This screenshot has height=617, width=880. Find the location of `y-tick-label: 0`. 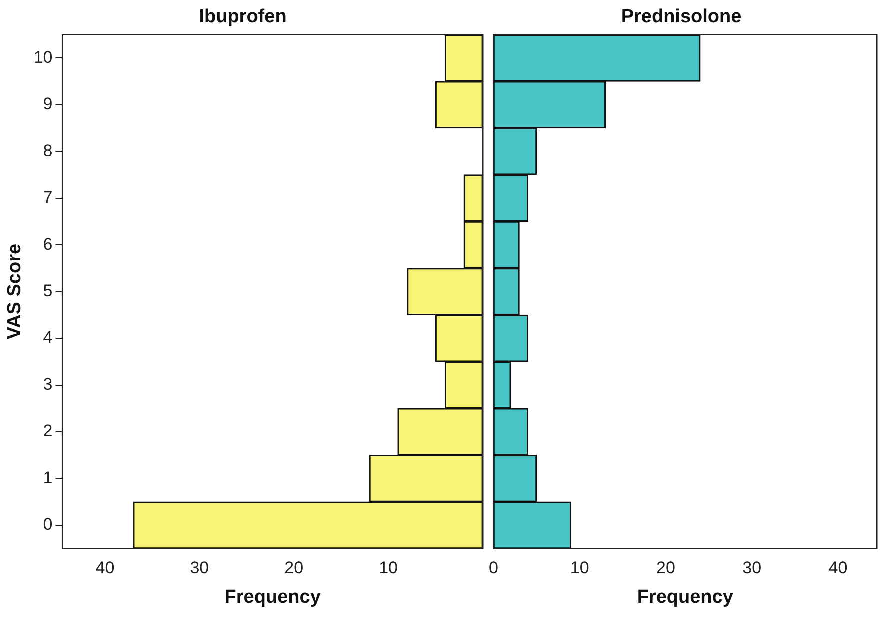

y-tick-label: 0 is located at coordinates (48, 524).